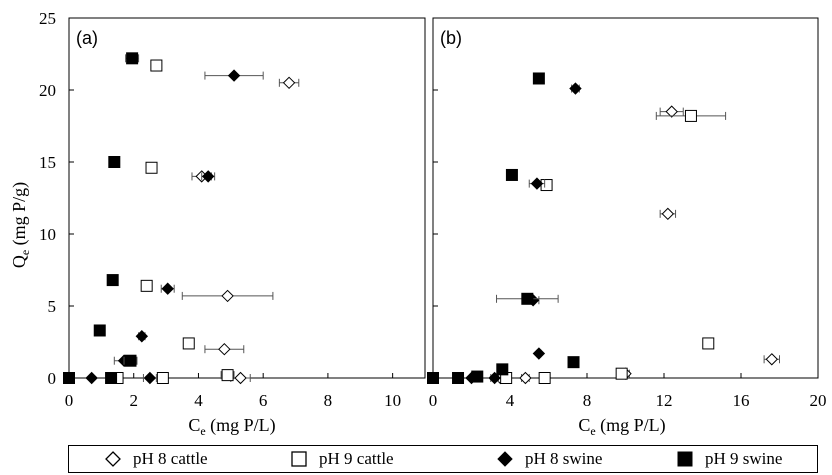  Describe the element at coordinates (392, 400) in the screenshot. I see `x-tick-label: 10` at that location.